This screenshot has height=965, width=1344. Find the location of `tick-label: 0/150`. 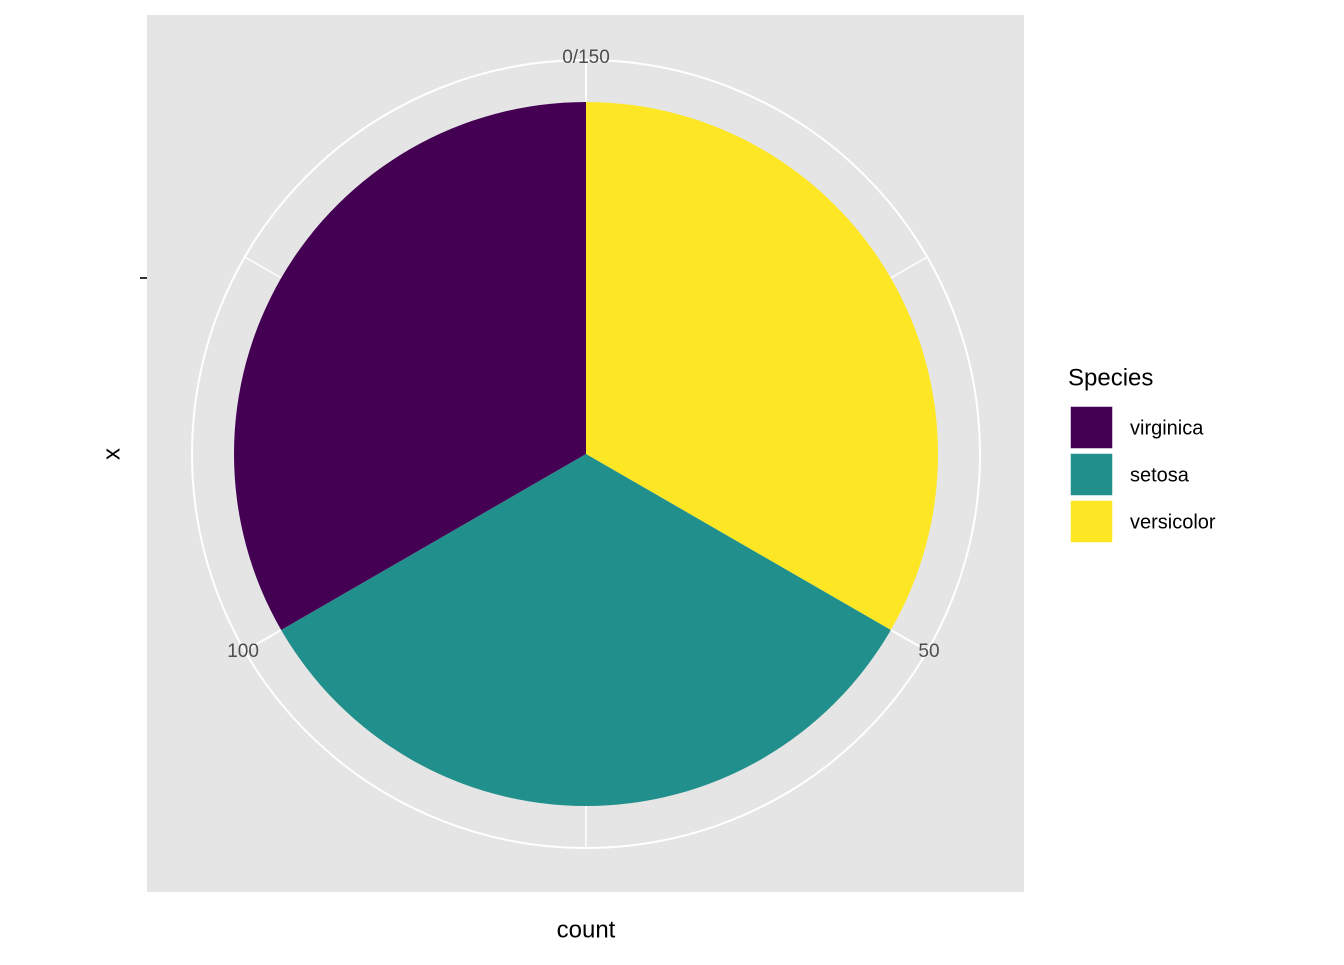

tick-label: 0/150 is located at coordinates (586, 57).